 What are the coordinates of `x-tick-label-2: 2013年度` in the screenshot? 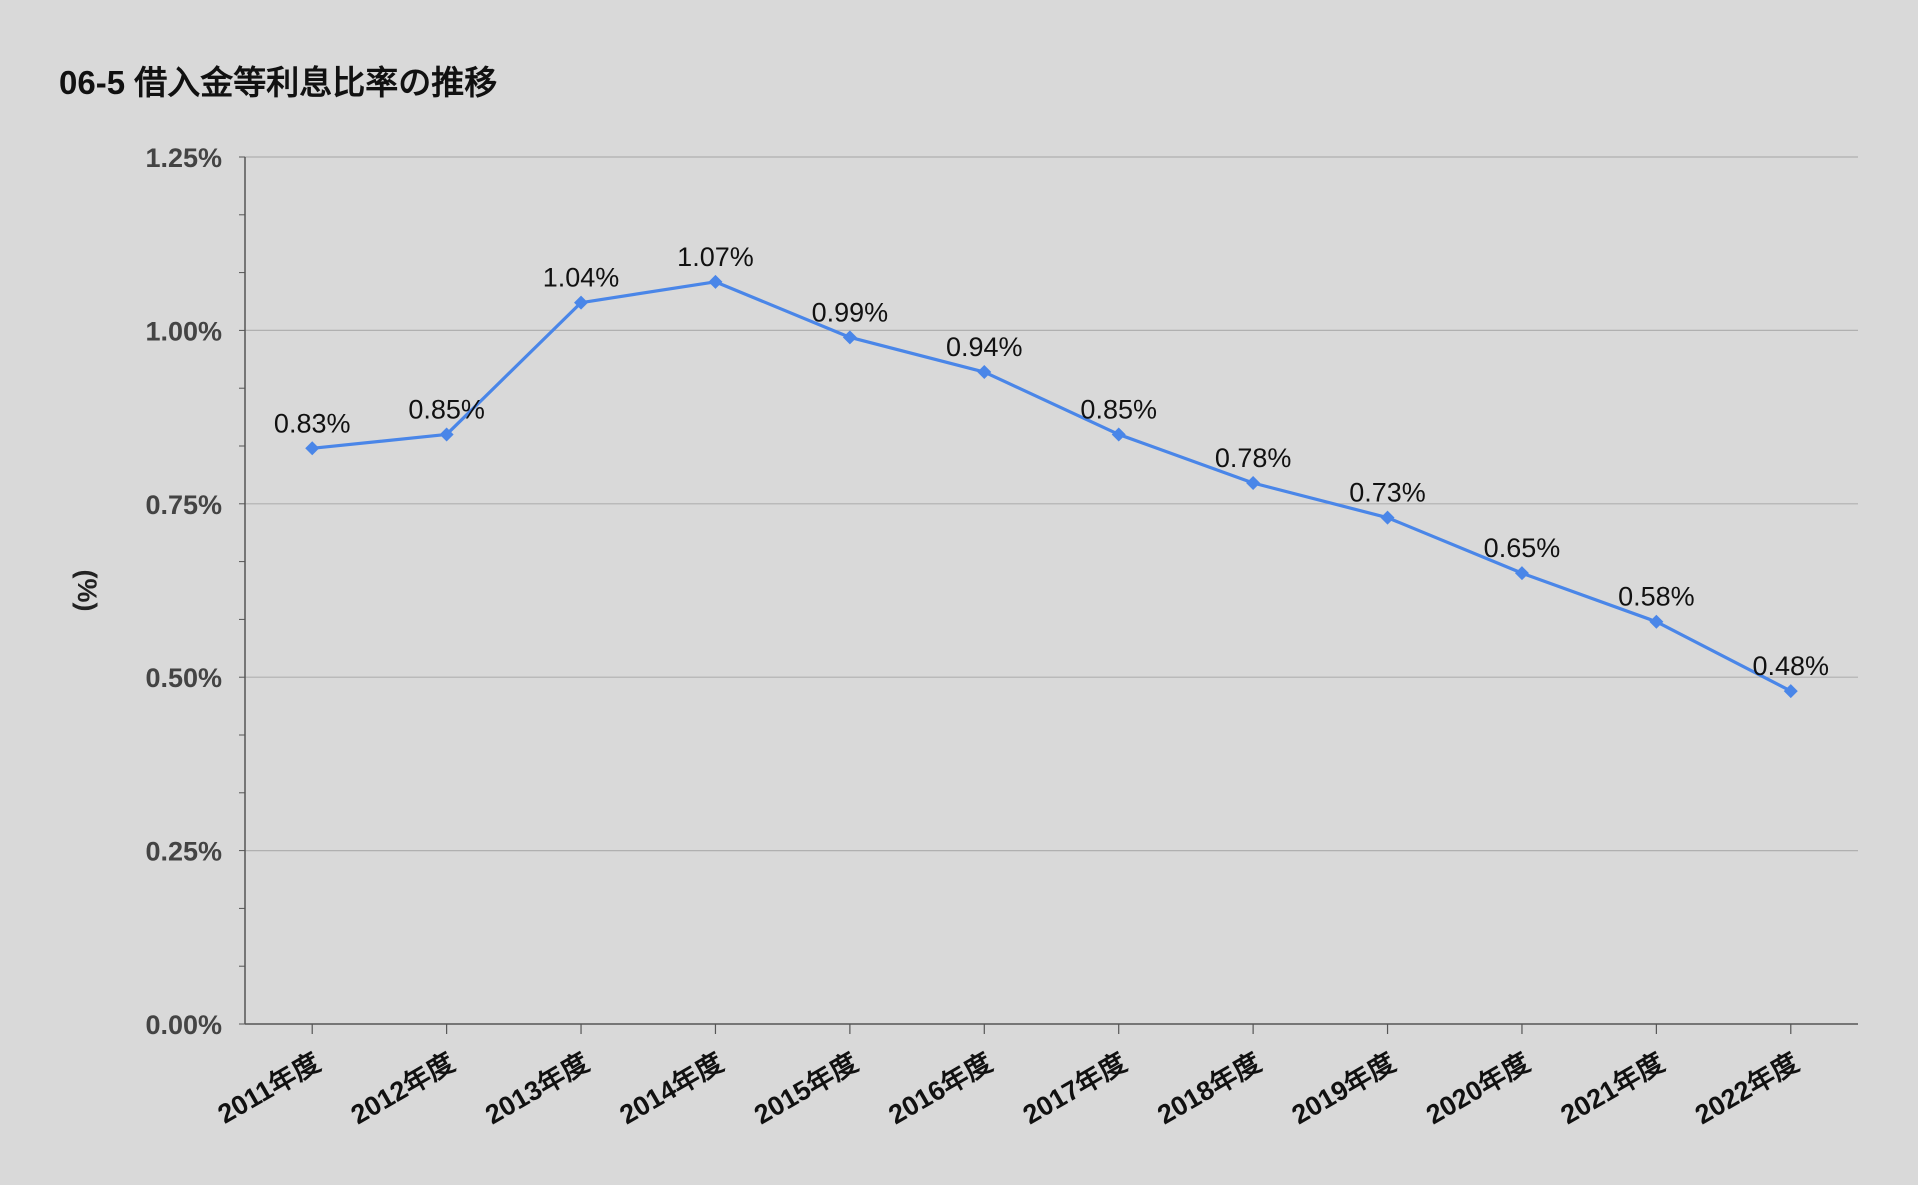 It's located at (537, 1088).